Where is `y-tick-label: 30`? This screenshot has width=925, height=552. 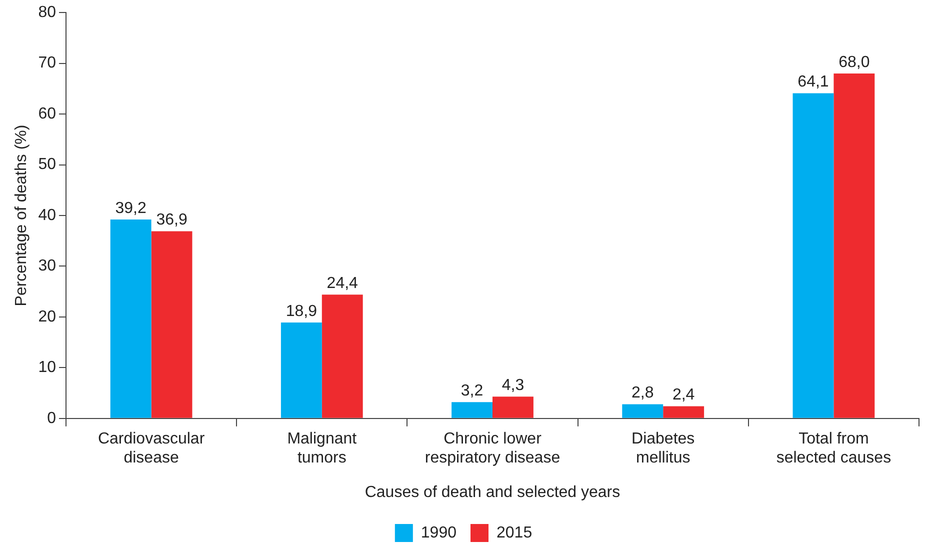
y-tick-label: 30 is located at coordinates (47, 266).